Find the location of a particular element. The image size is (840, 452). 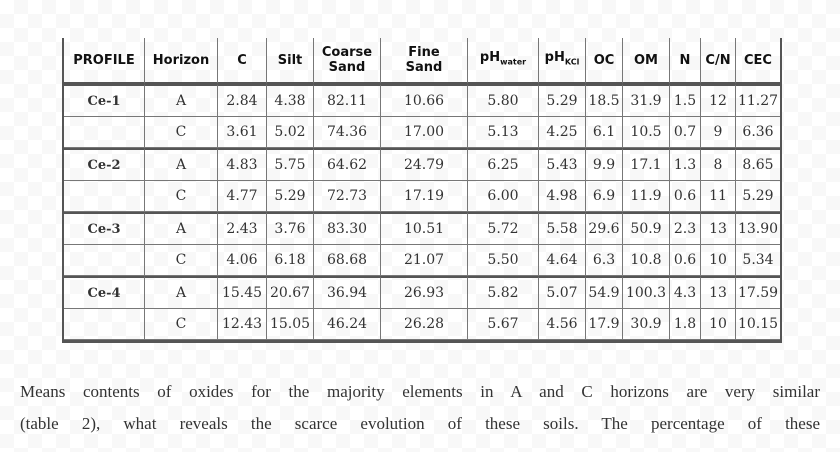

cell-silt: 3.76 is located at coordinates (290, 228).